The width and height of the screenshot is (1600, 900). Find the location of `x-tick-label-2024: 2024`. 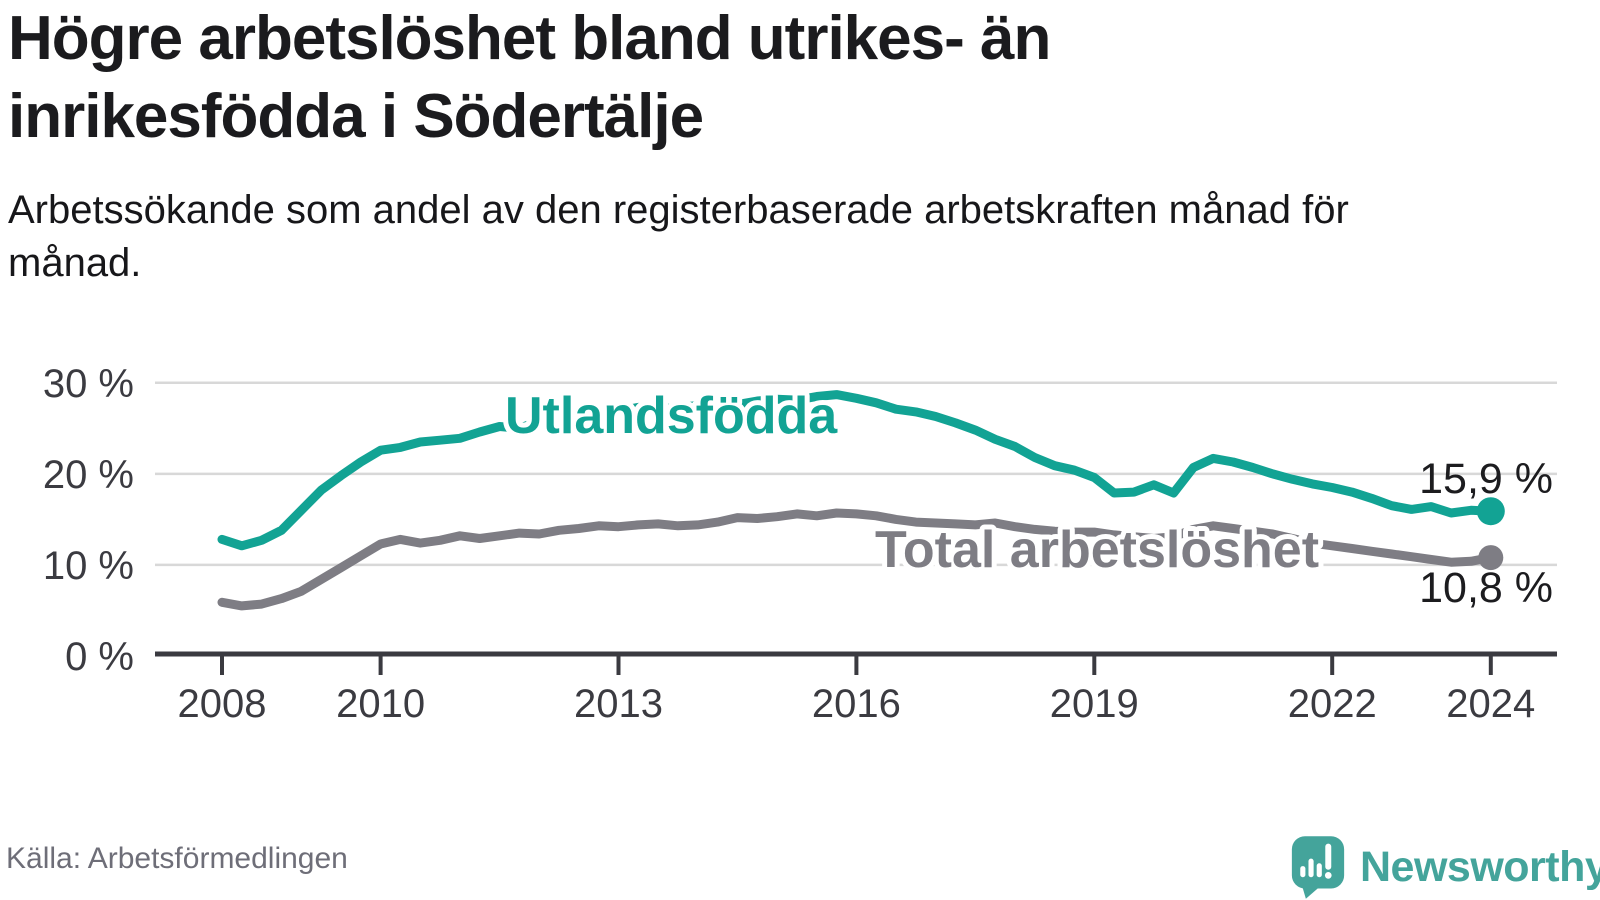

x-tick-label-2024: 2024 is located at coordinates (1490, 704).